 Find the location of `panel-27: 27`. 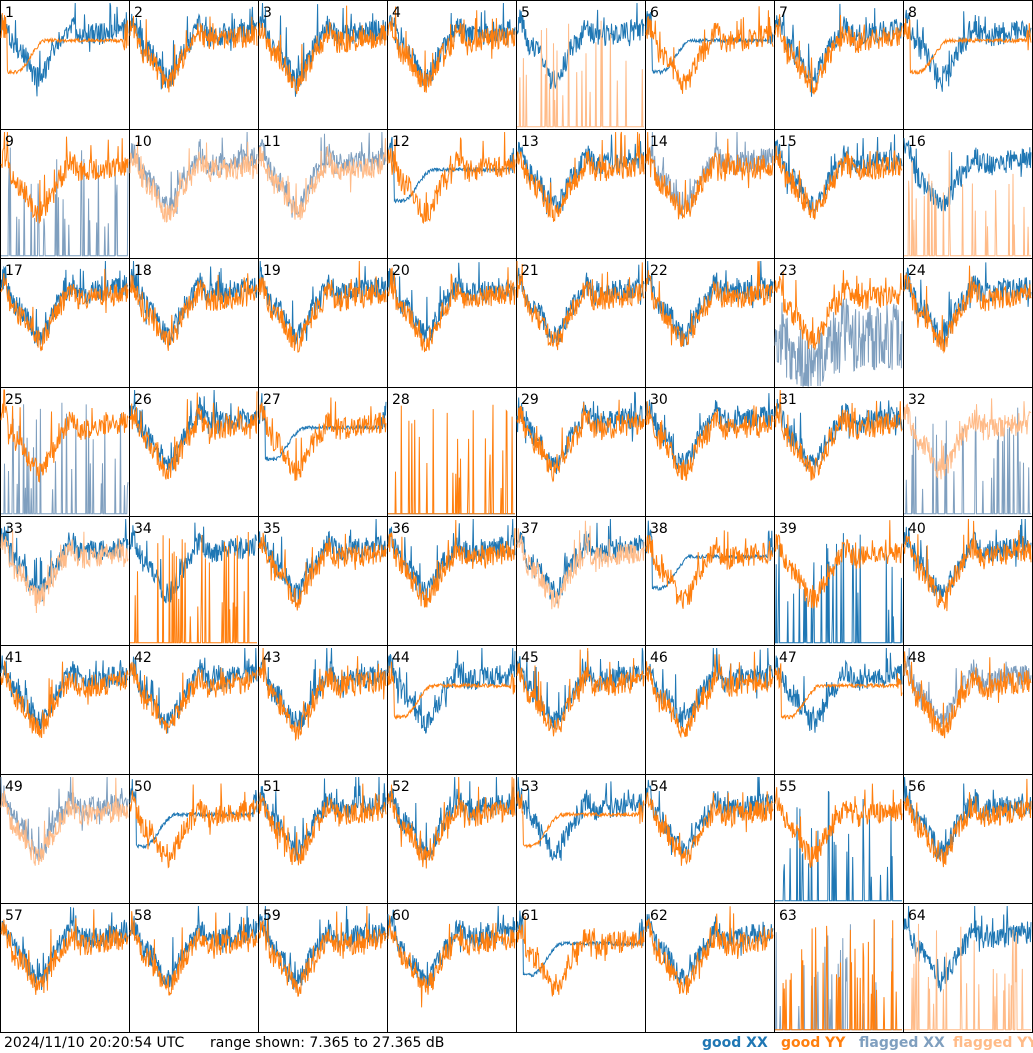

panel-27: 27 is located at coordinates (323, 452).